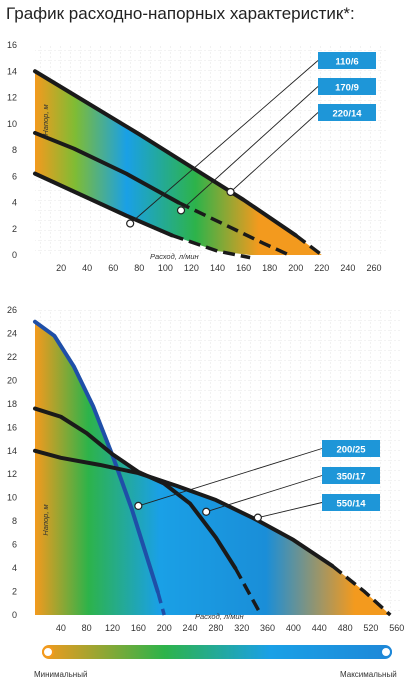 This screenshot has width=417, height=685. Describe the element at coordinates (60, 674) in the screenshot. I see `legend-min-label: Минимальный` at that location.